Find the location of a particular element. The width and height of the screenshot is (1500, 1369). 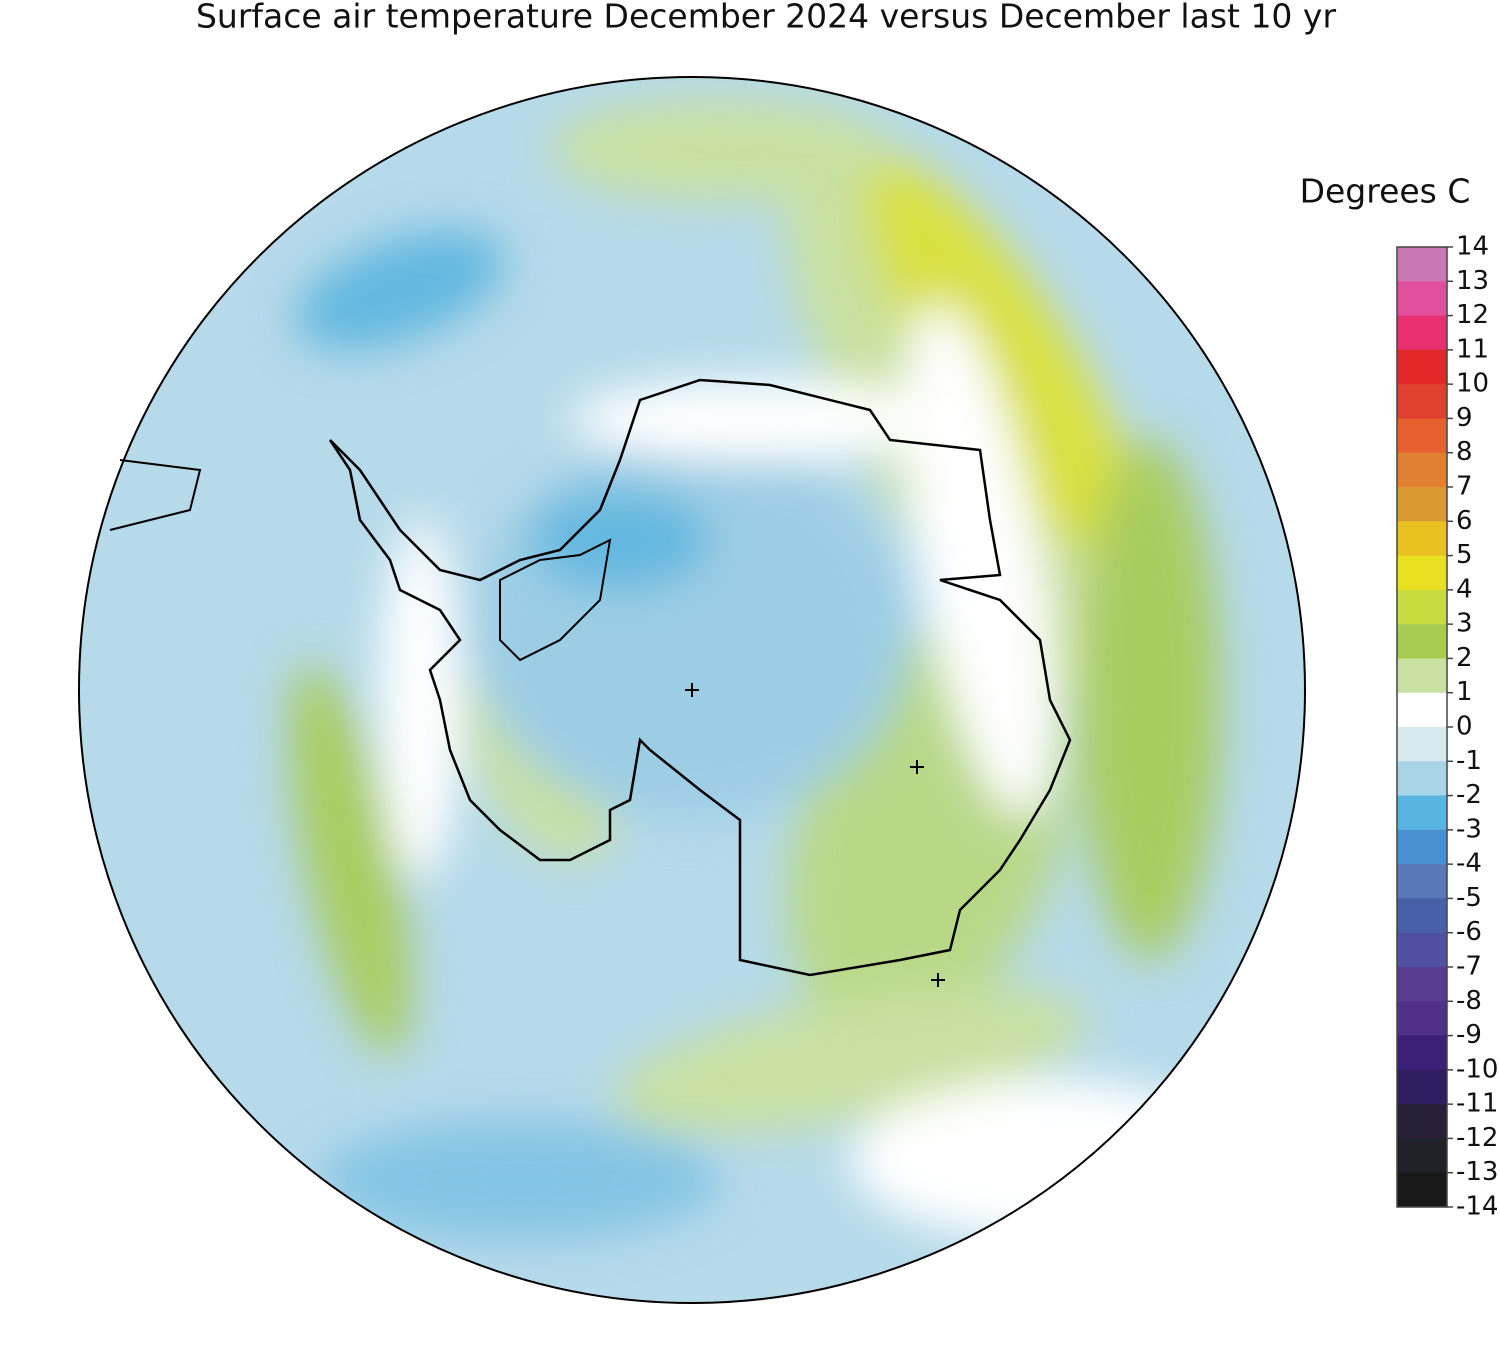

colorbar-tick-label: 5 is located at coordinates (1464, 555).